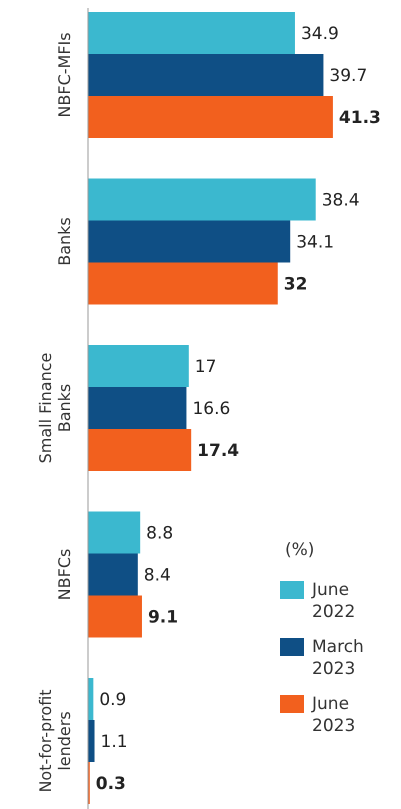 The image size is (401, 809). What do you see at coordinates (359, 118) in the screenshot?
I see `data-label: 41.3` at bounding box center [359, 118].